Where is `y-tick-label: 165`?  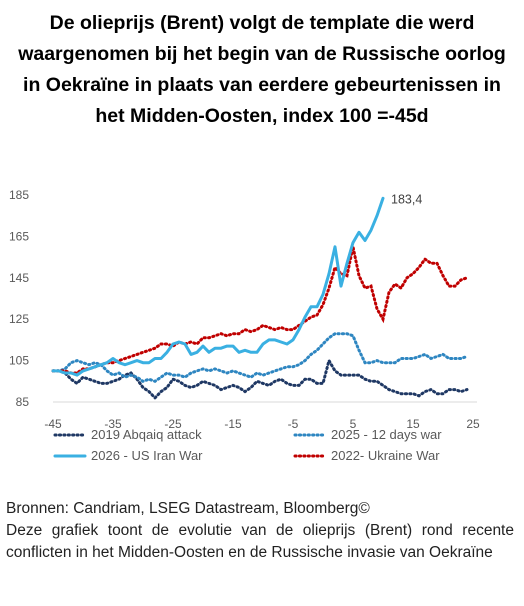
y-tick-label: 165 is located at coordinates (19, 236).